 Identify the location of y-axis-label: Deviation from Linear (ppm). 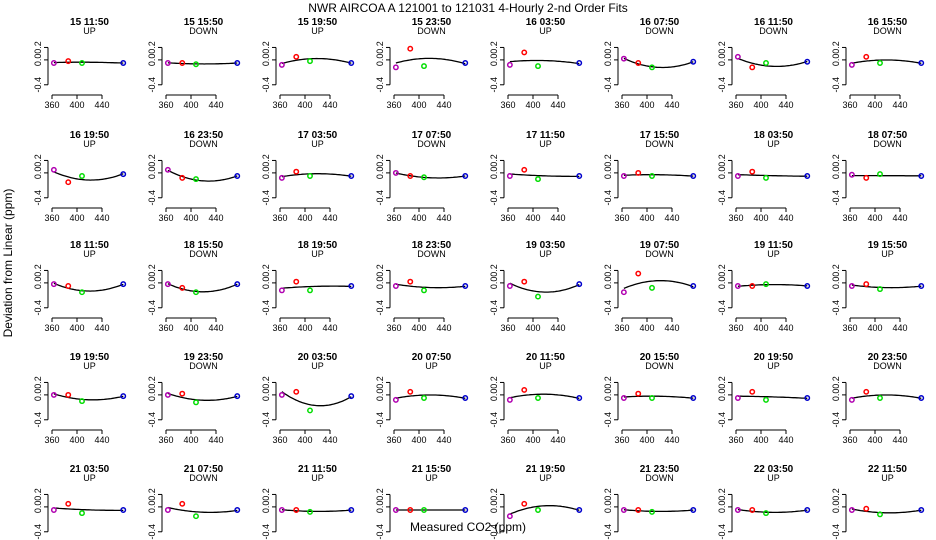
(8, 263).